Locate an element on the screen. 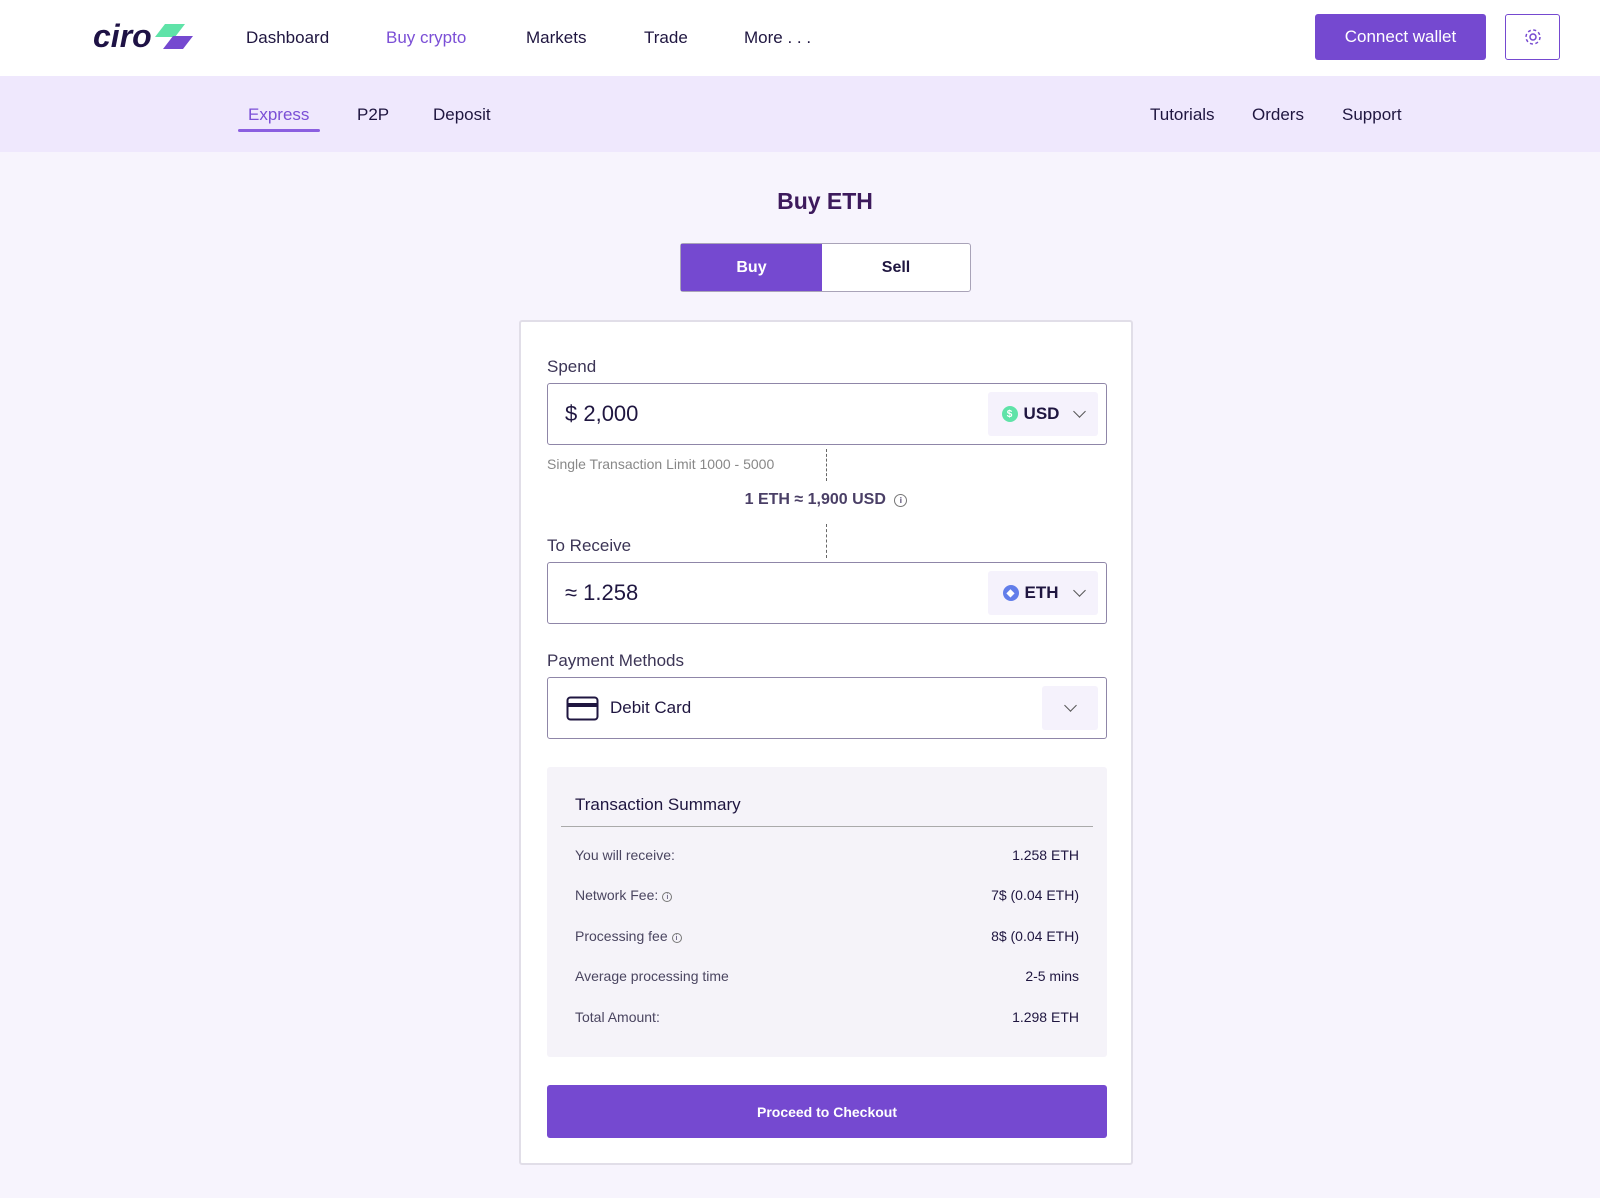 Image resolution: width=1600 pixels, height=1198 pixels. payment-dropdown-button is located at coordinates (1070, 708).